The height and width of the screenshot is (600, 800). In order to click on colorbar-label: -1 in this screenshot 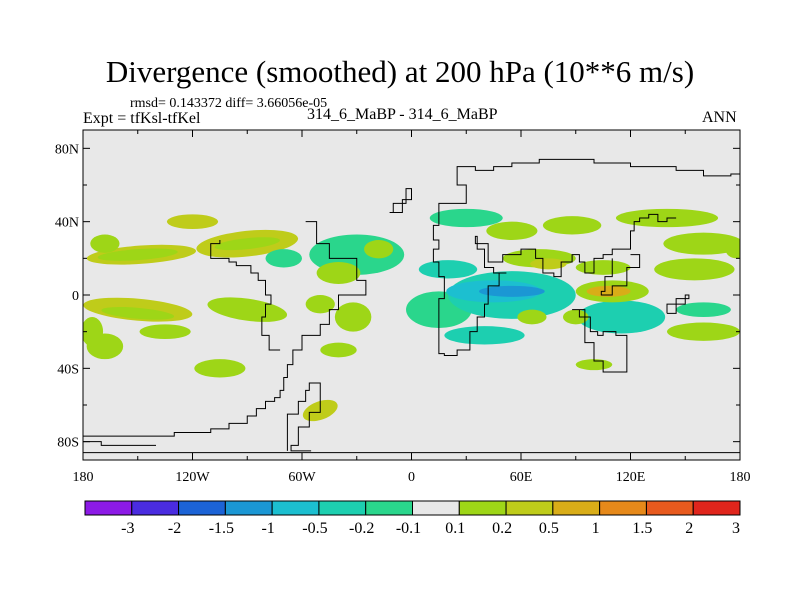, I will do `click(267, 528)`.